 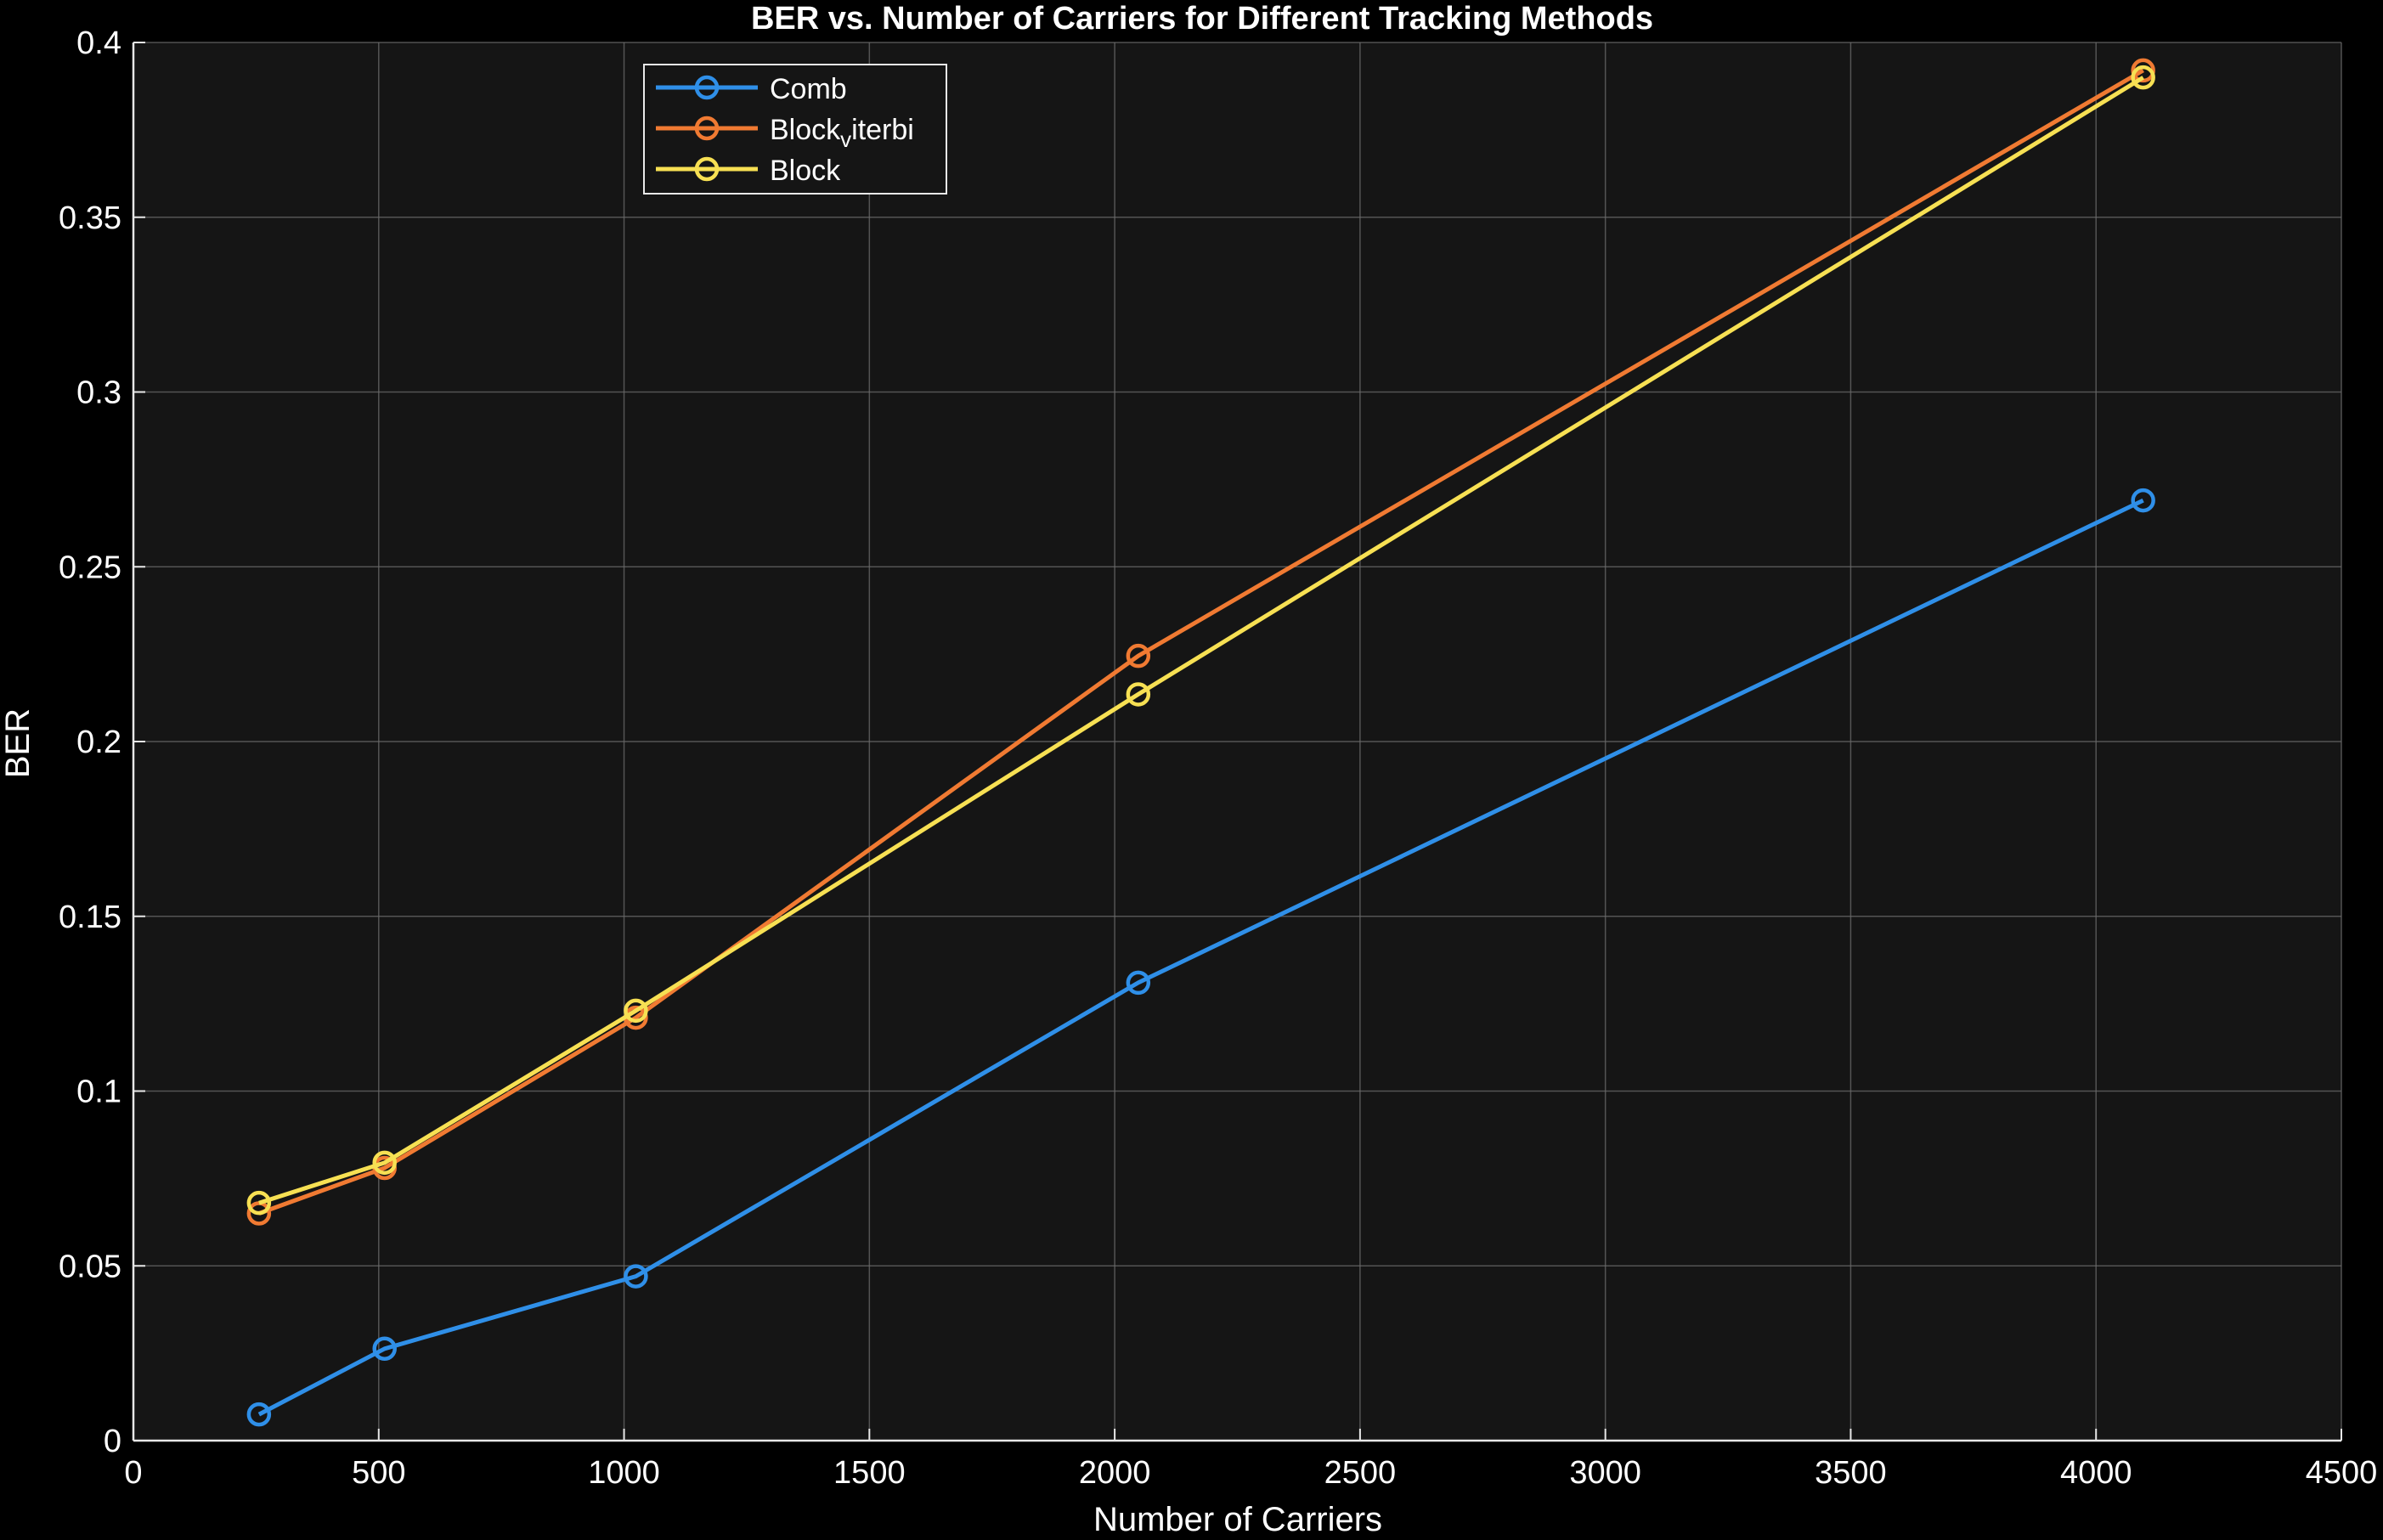 I want to click on legend-label: Block, so click(x=805, y=171).